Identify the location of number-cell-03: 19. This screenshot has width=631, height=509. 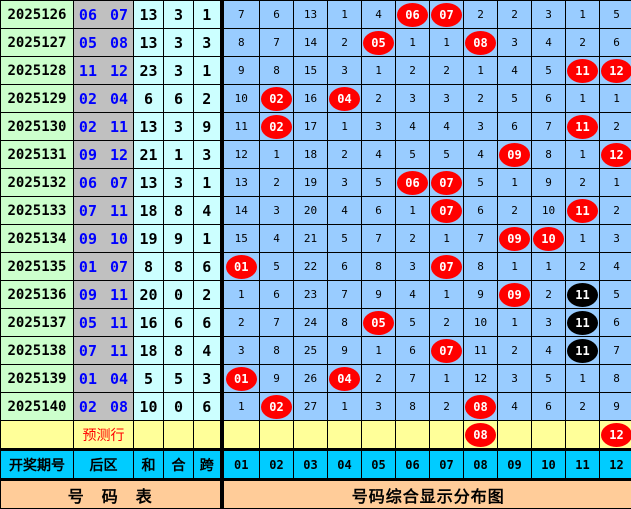
(311, 183).